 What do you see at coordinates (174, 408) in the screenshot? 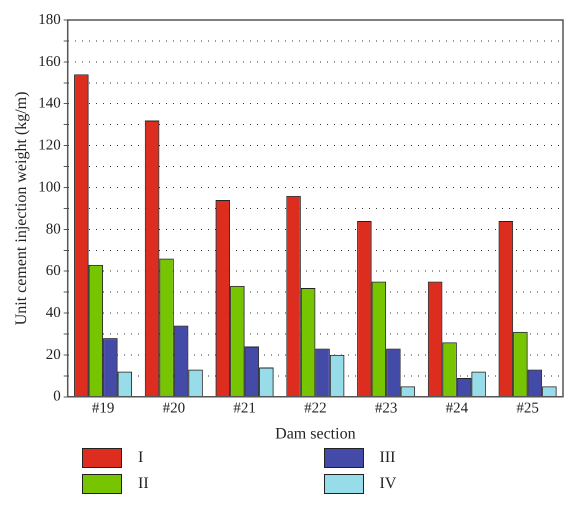
I see `x-tick-label: #20` at bounding box center [174, 408].